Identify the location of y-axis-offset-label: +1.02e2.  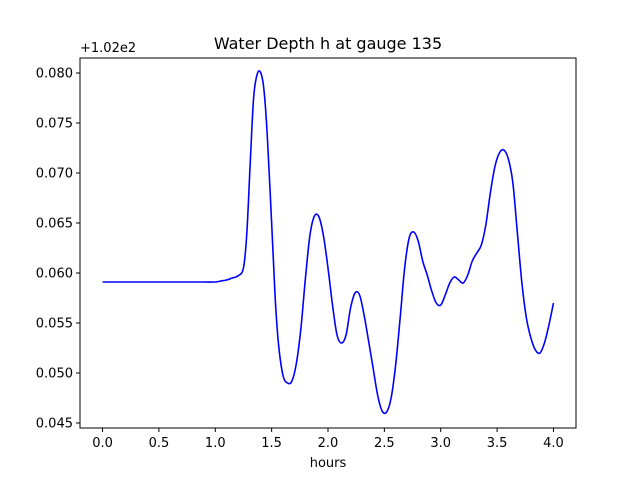
(108, 48).